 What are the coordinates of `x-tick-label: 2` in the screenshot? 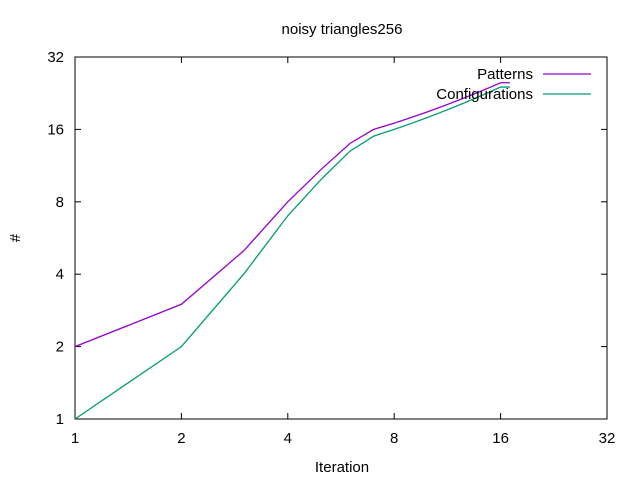 It's located at (181, 438).